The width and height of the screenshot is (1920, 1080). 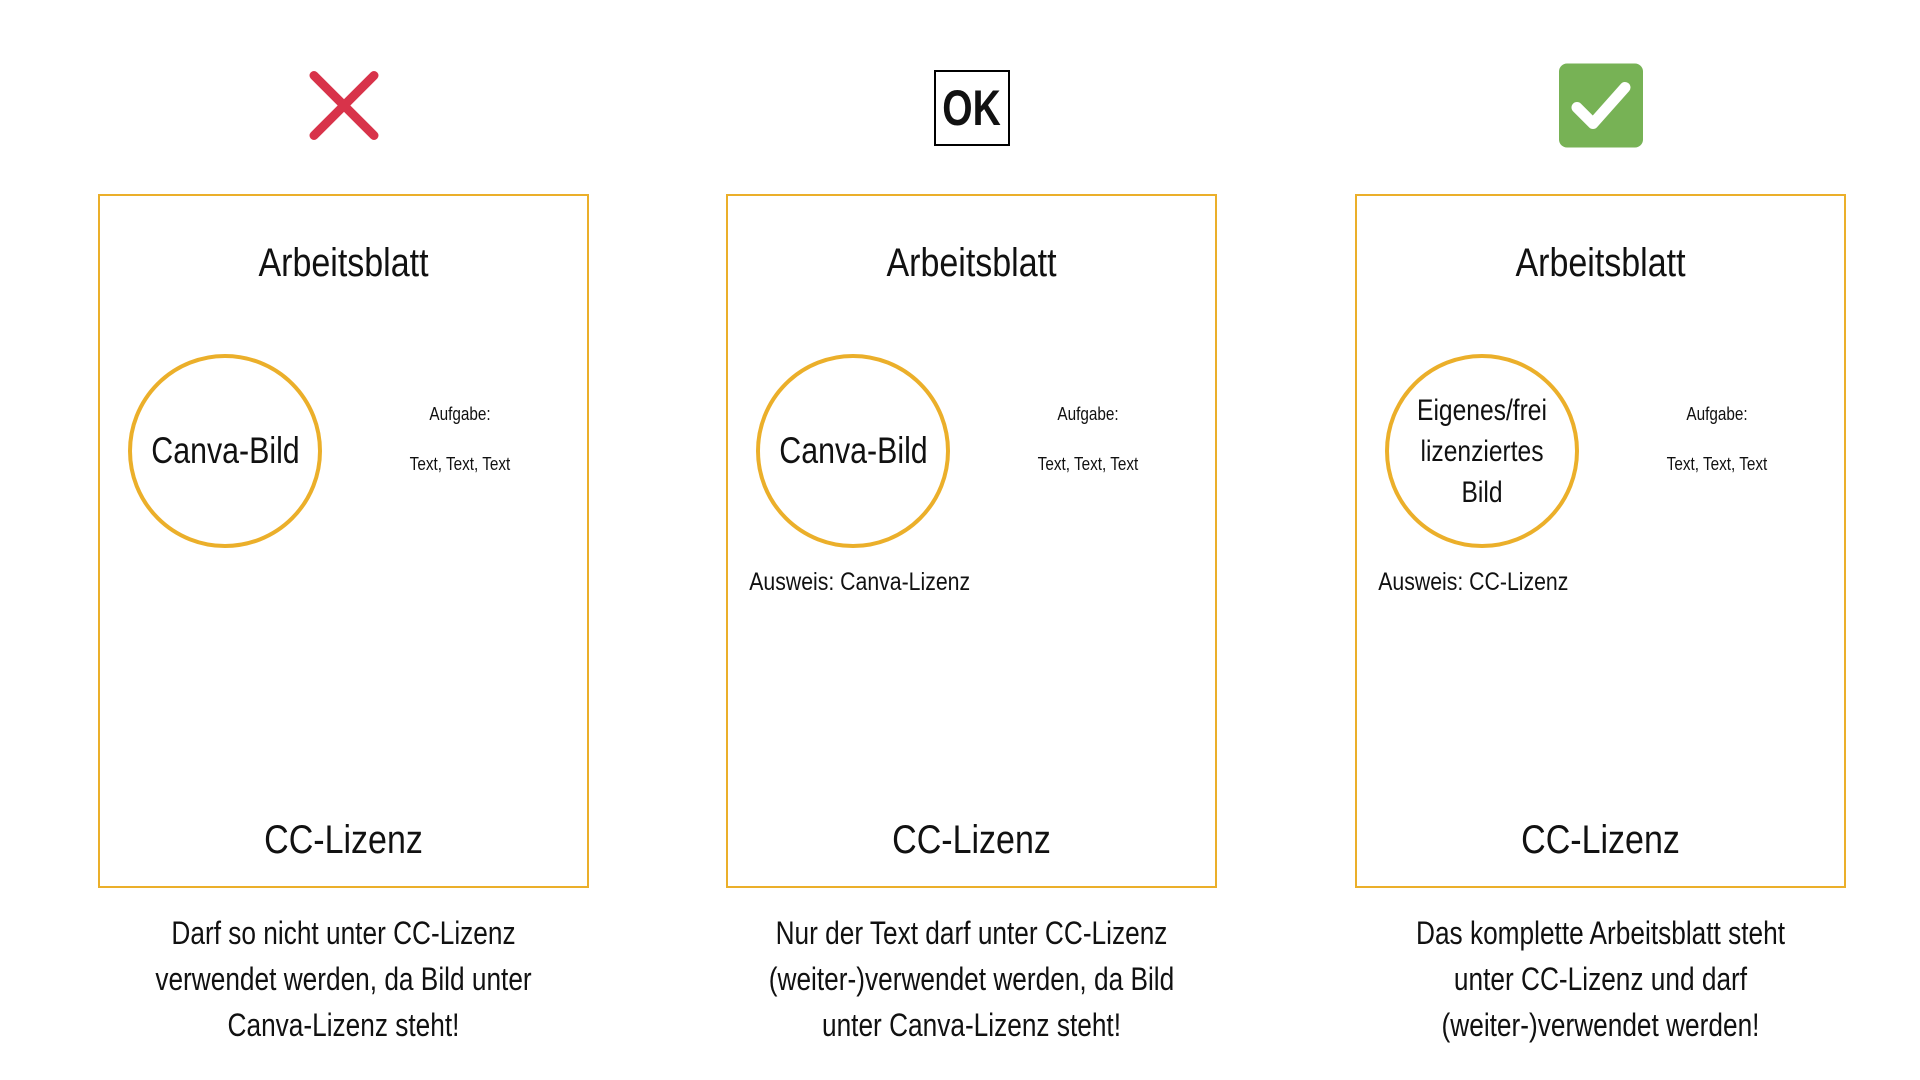 What do you see at coordinates (343, 933) in the screenshot?
I see `caption-line: Darf so nicht unter CC-Lizenz` at bounding box center [343, 933].